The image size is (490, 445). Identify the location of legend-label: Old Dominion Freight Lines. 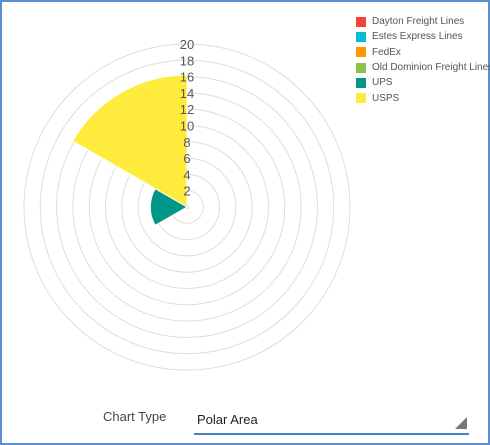
(431, 68).